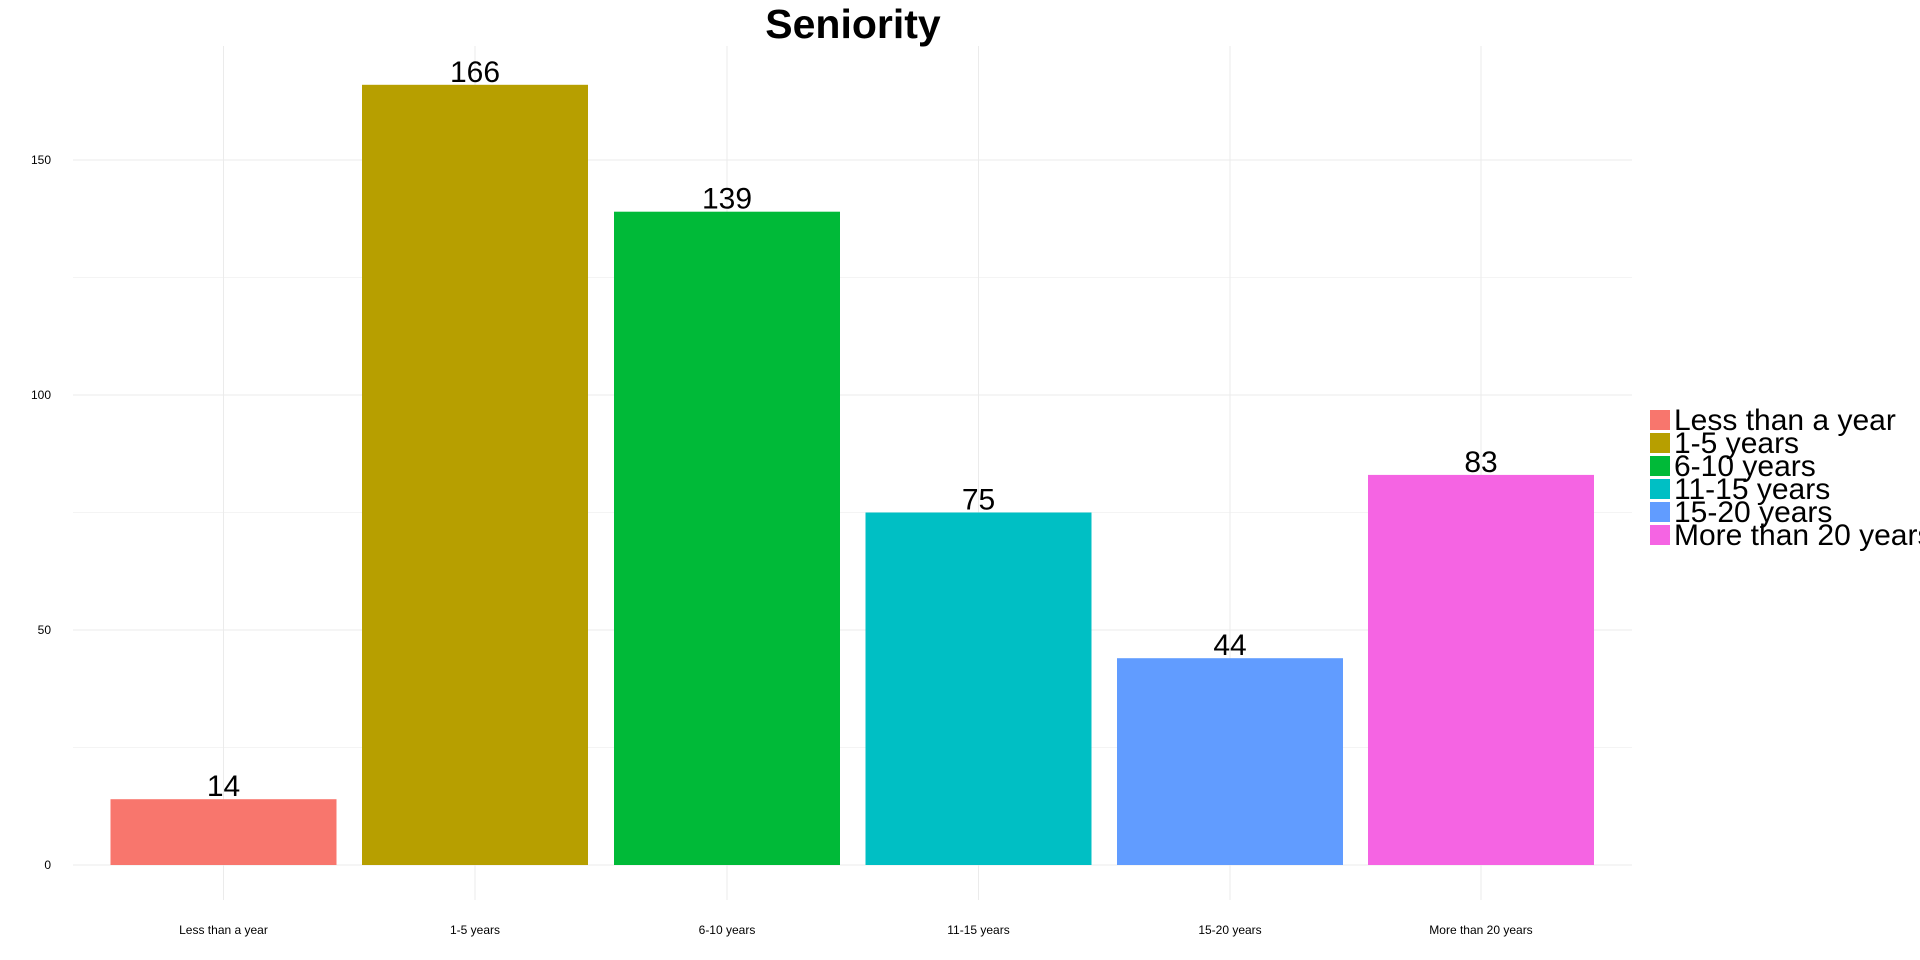 The width and height of the screenshot is (1920, 960). What do you see at coordinates (1745, 466) in the screenshot?
I see `legend-label: 6-10 years` at bounding box center [1745, 466].